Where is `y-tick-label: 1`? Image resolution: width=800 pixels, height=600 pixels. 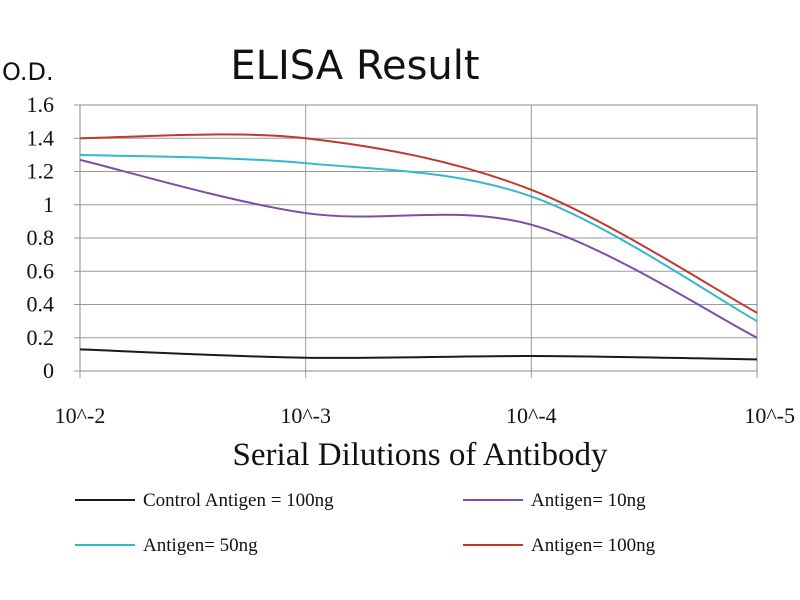
y-tick-label: 1 is located at coordinates (48, 204).